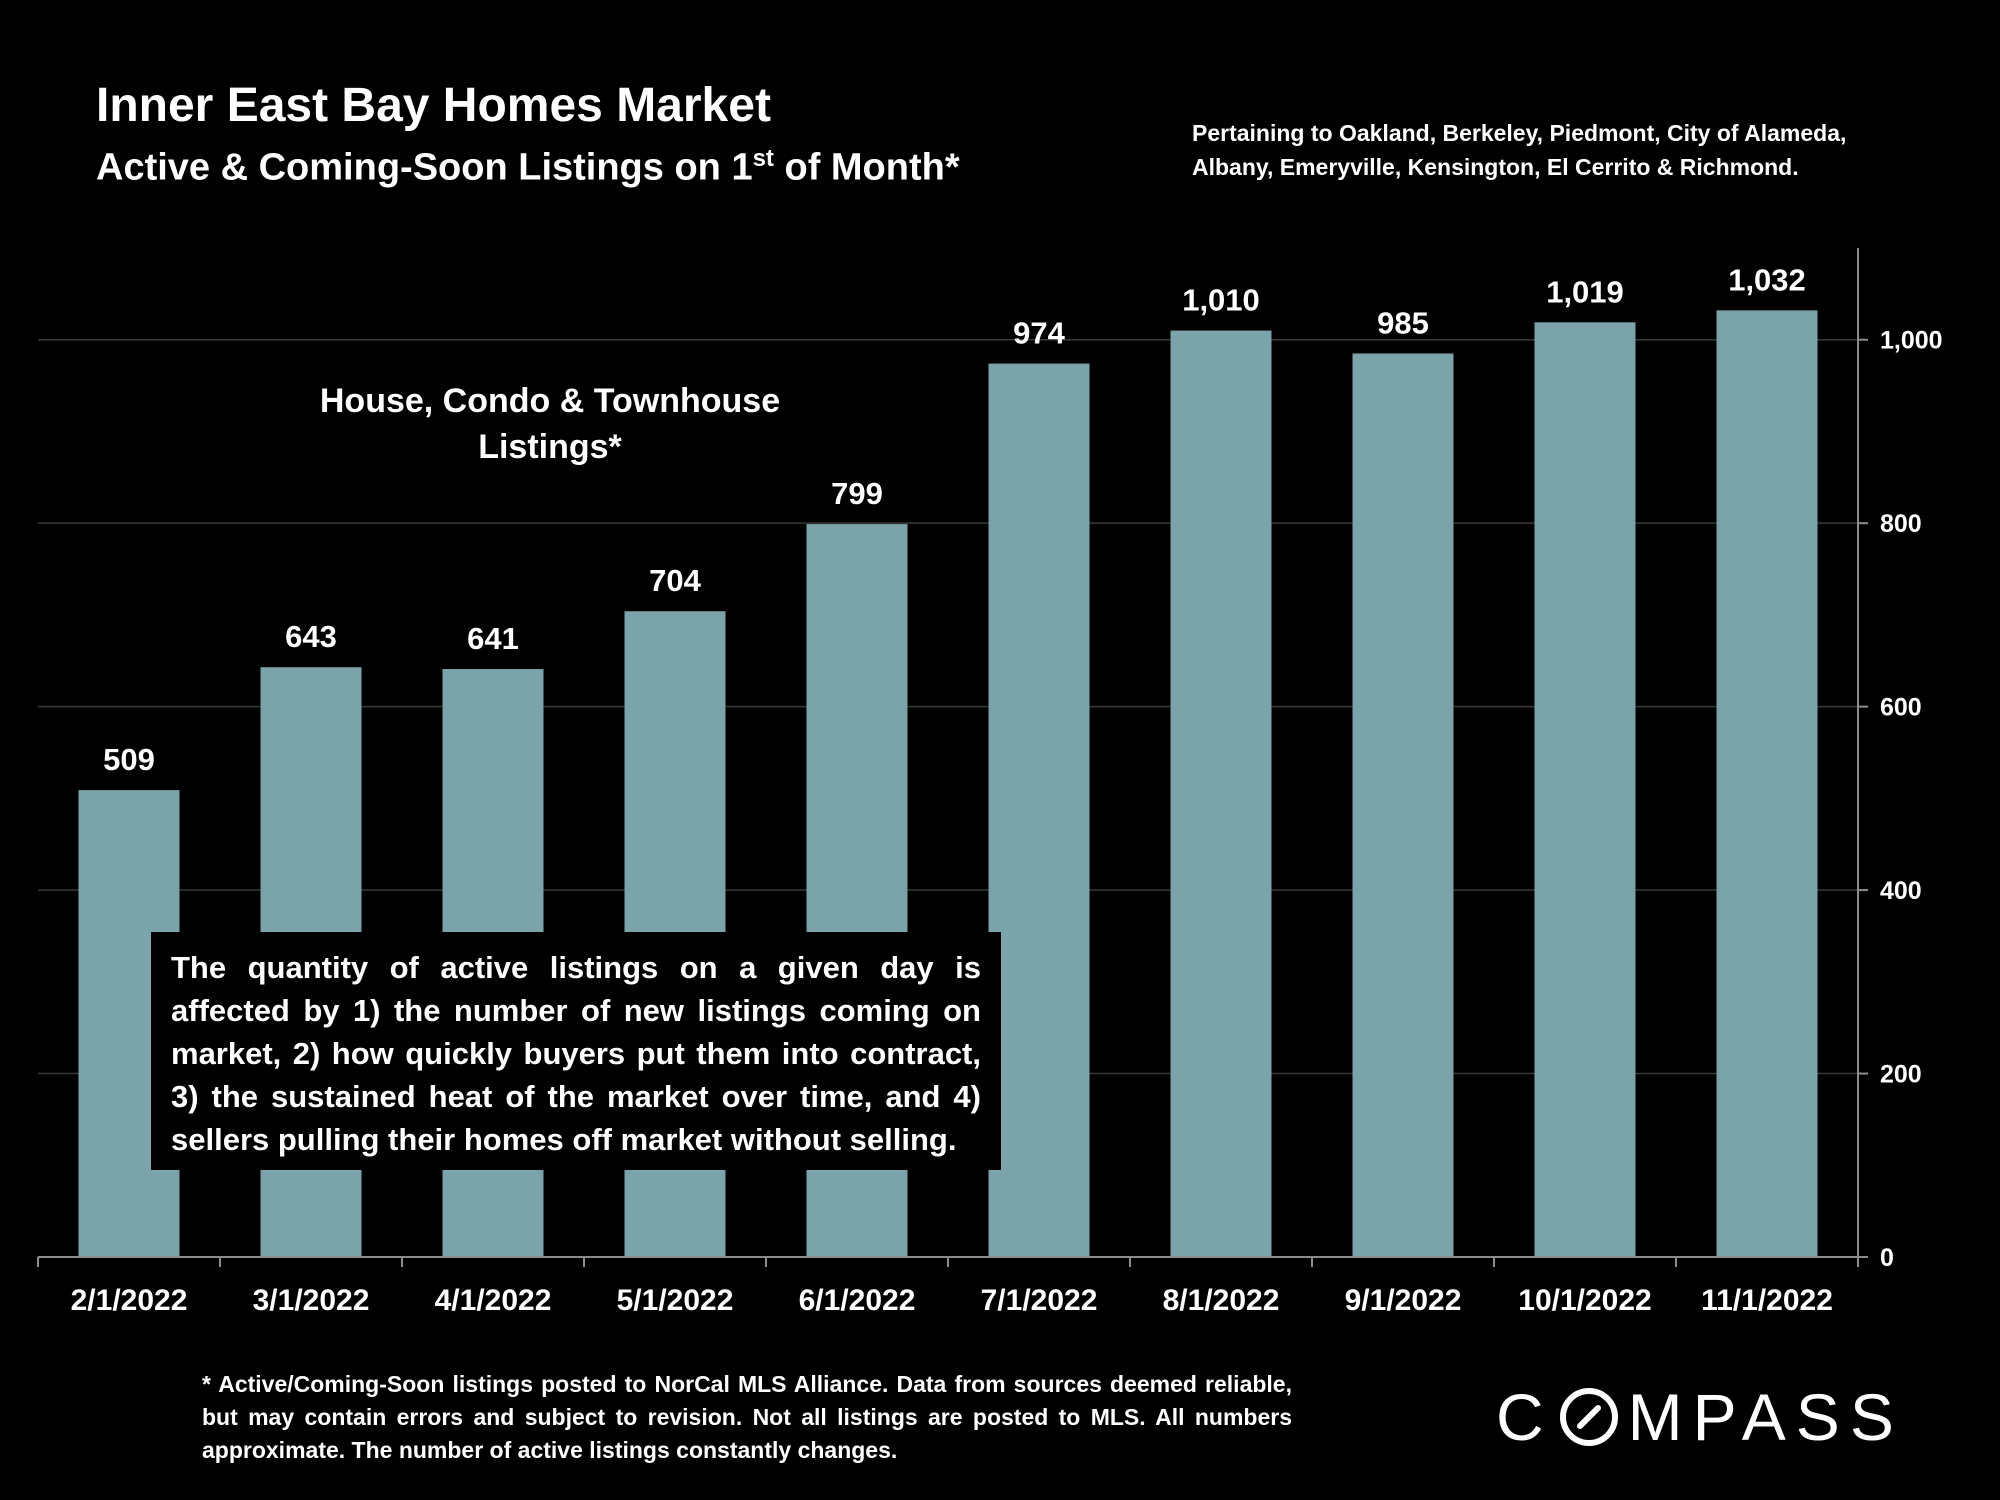 This screenshot has height=1500, width=2000. What do you see at coordinates (675, 580) in the screenshot?
I see `data-label: 704` at bounding box center [675, 580].